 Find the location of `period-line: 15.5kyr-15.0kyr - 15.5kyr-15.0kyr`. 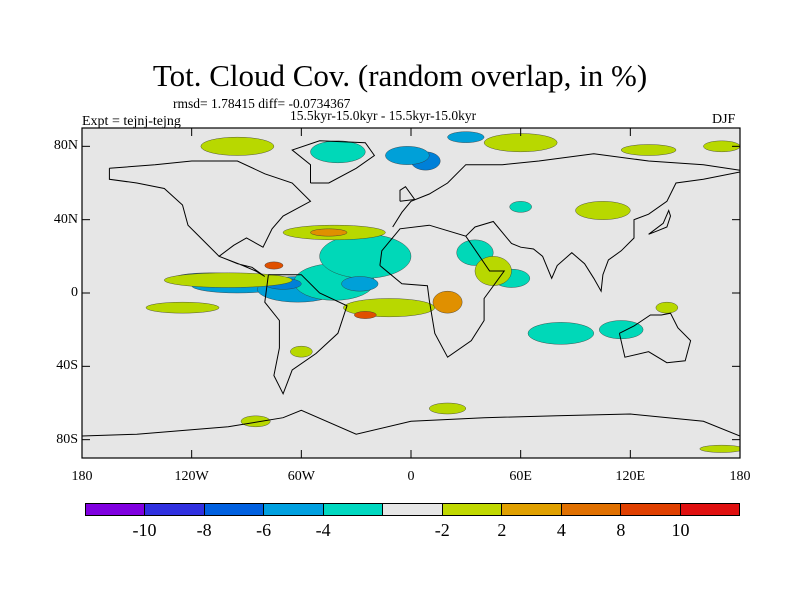

period-line: 15.5kyr-15.0kyr - 15.5kyr-15.0kyr is located at coordinates (383, 115).